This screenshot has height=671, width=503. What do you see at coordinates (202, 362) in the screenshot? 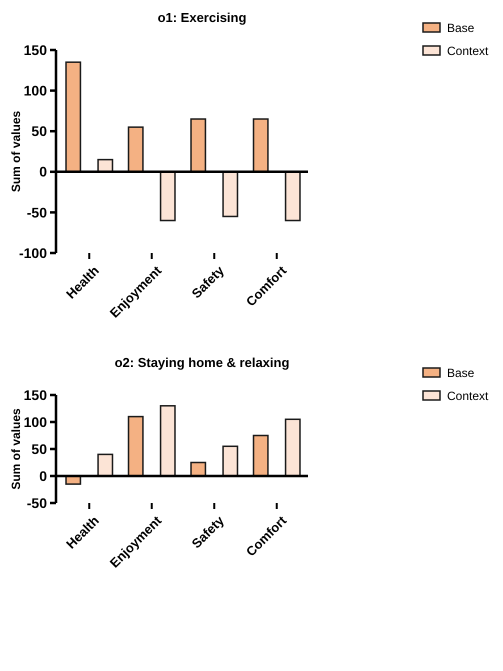
I see `chart-title: o2: Staying home & relaxing` at bounding box center [202, 362].